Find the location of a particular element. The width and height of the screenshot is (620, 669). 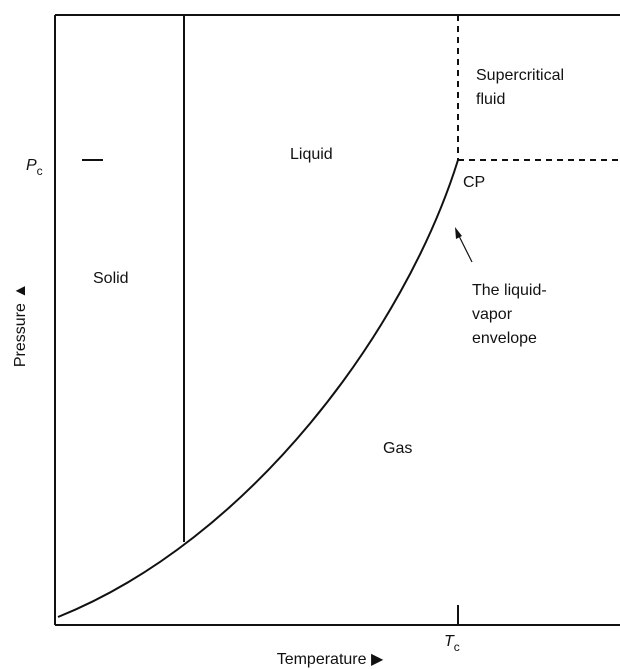

annotation: The liquid- is located at coordinates (509, 290).